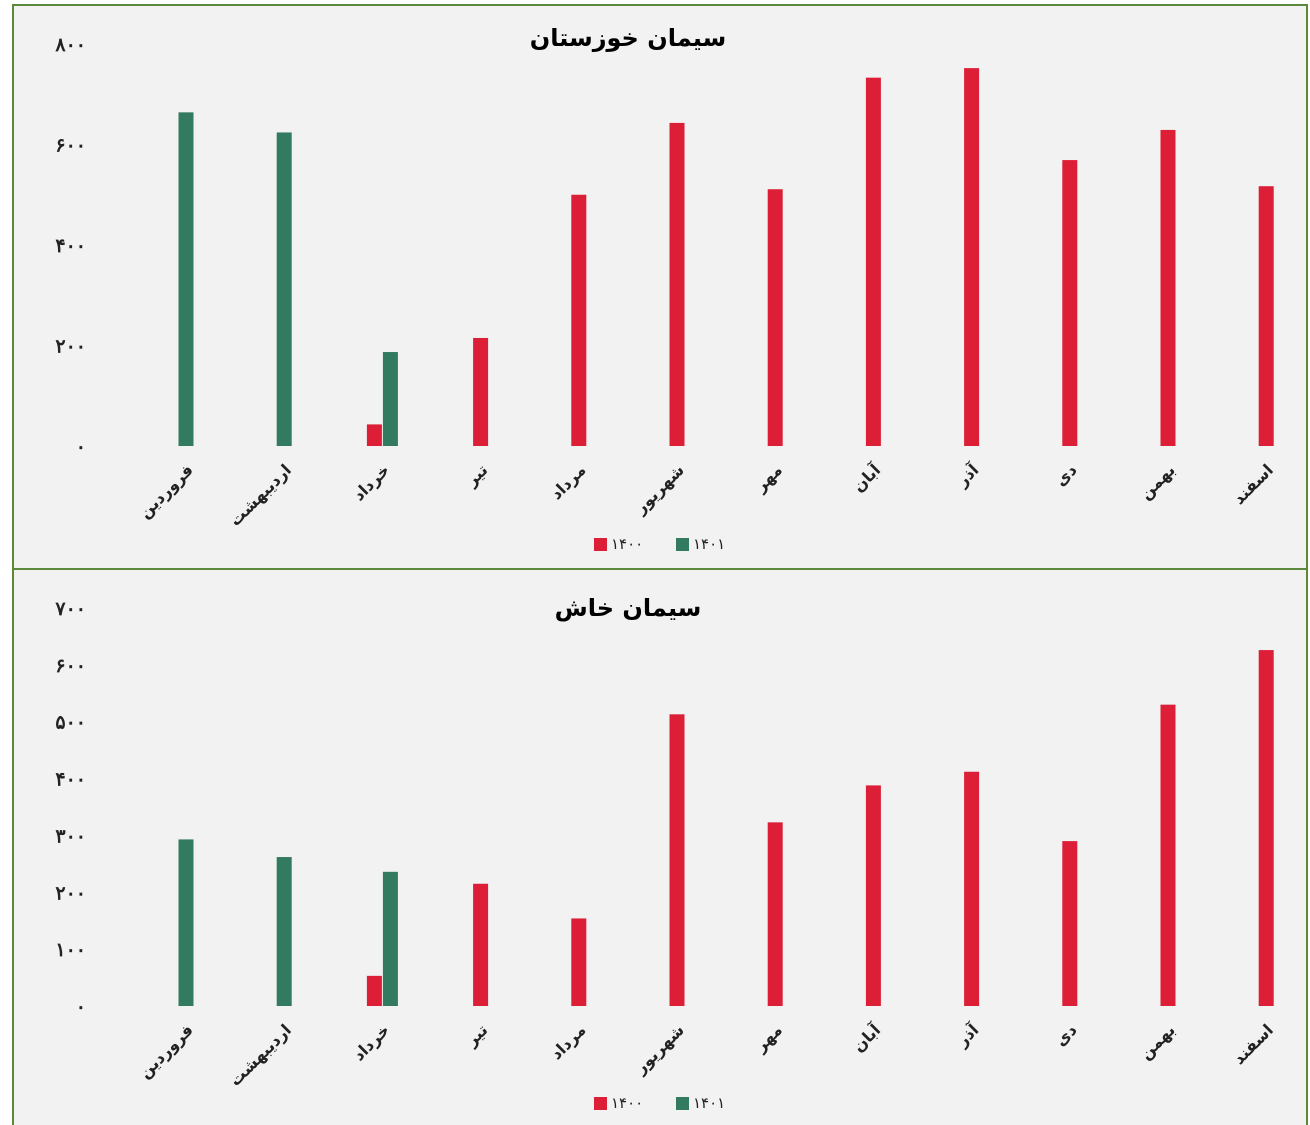 This screenshot has width=1310, height=1125. Describe the element at coordinates (628, 38) in the screenshot. I see `chart-title: سیمان خوزستان` at that location.